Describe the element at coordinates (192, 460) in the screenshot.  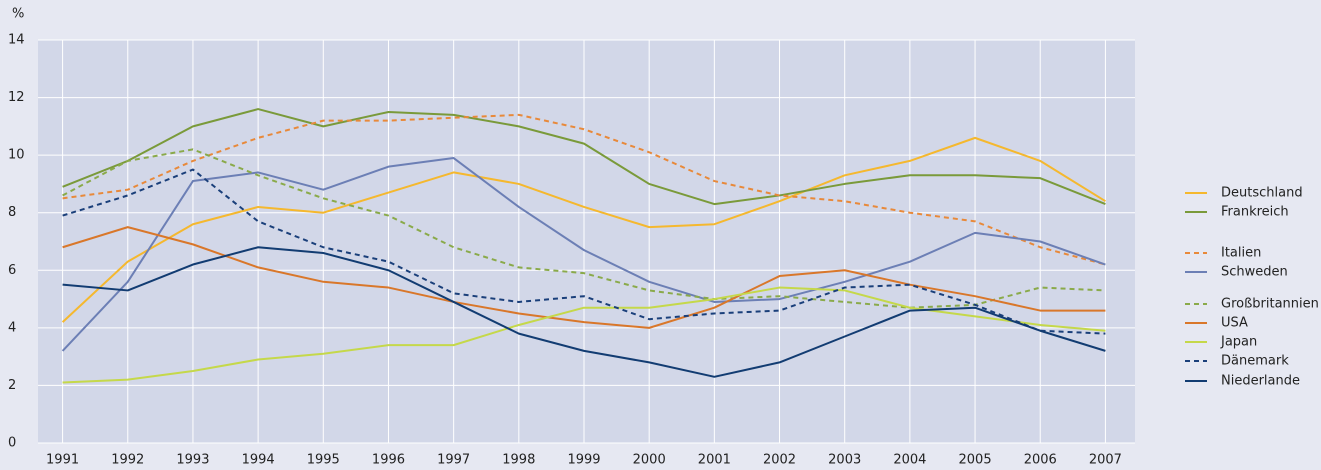
I see `x-tick-label: 1993` at that location.